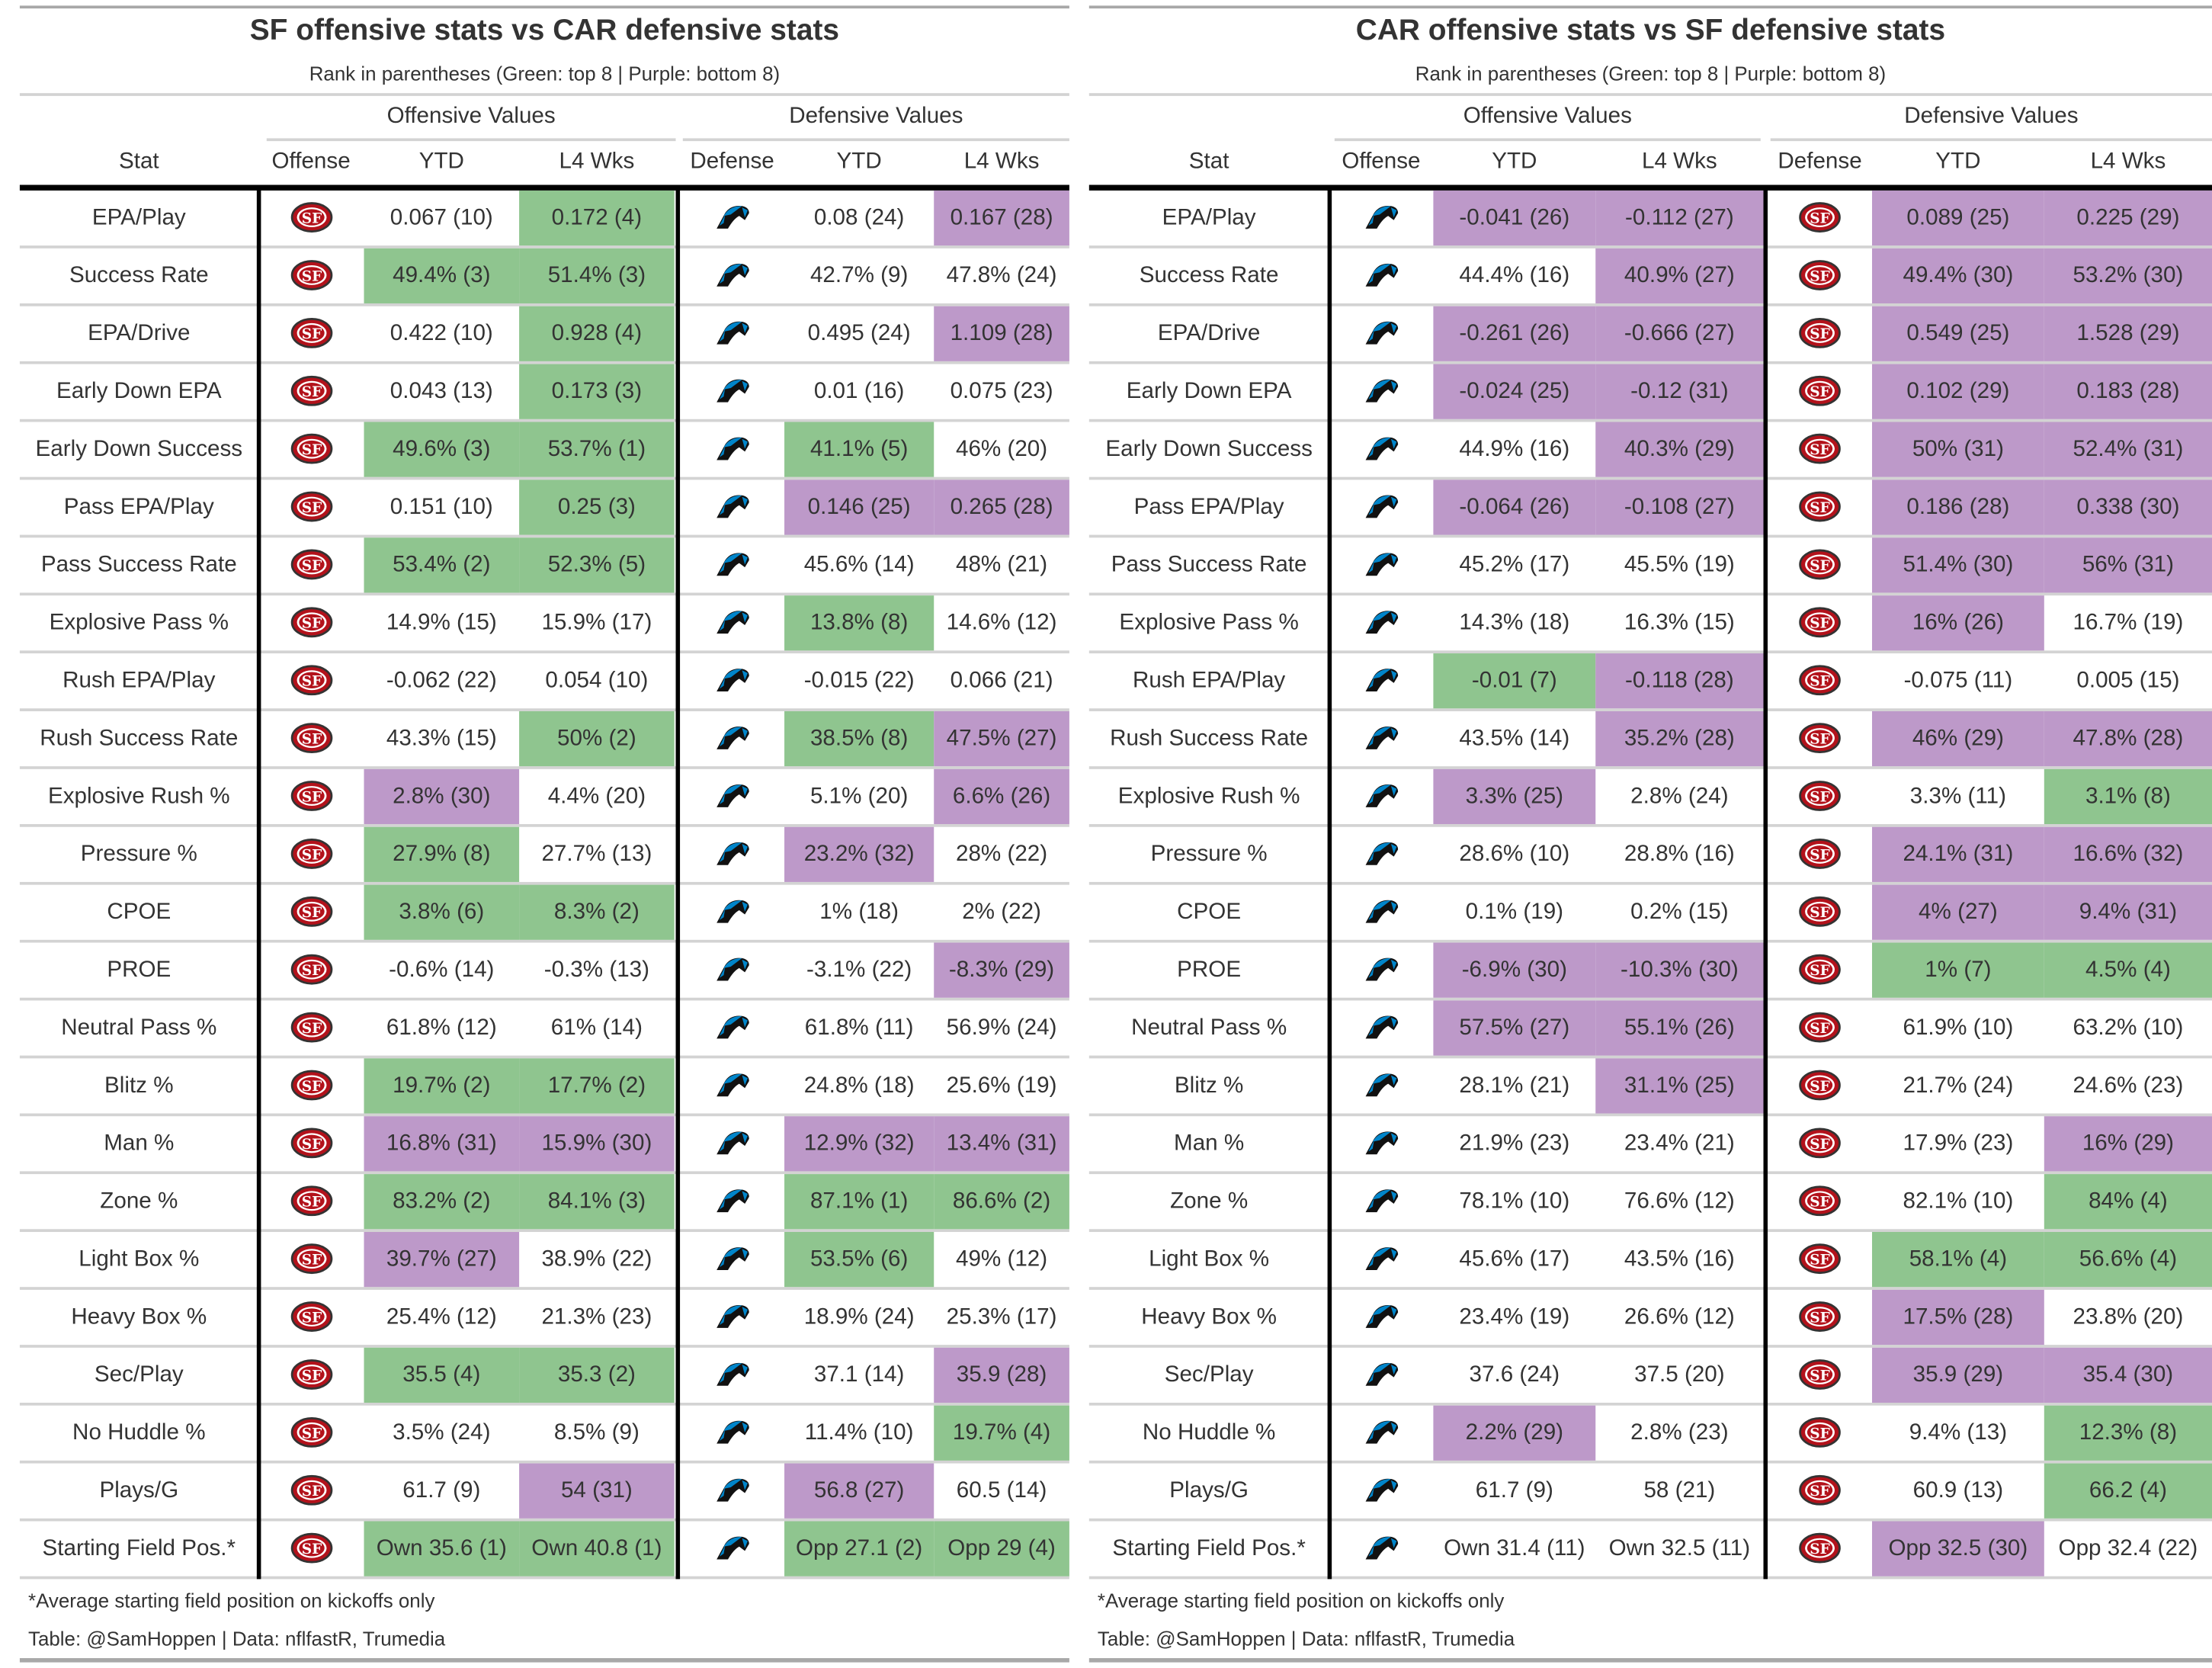 This screenshot has width=2212, height=1668. I want to click on stat-label: Neutral Pass %, so click(139, 1028).